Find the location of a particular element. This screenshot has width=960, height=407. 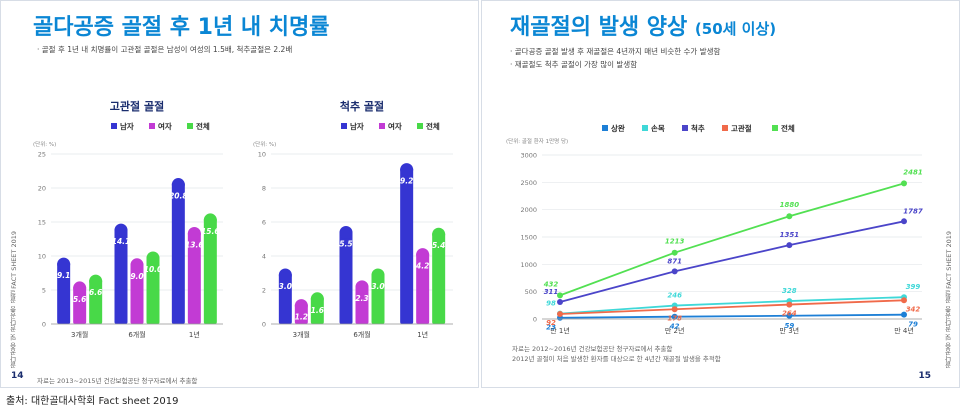

data-point-전체-0 is located at coordinates (560, 295).